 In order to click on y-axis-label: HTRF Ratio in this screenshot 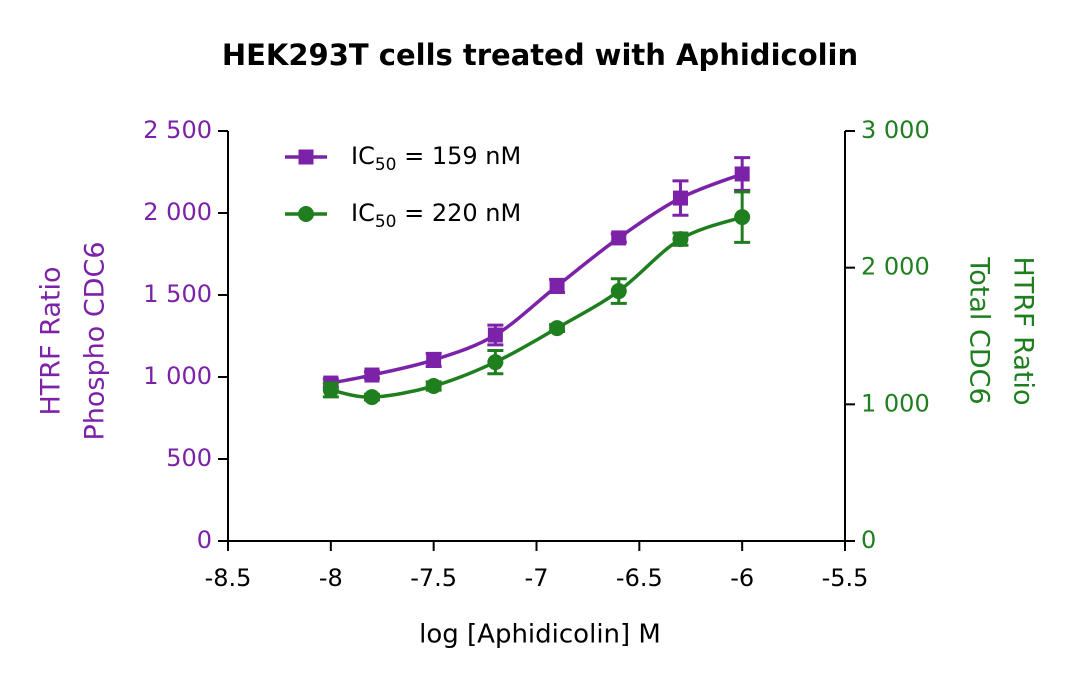, I will do `click(51, 341)`.